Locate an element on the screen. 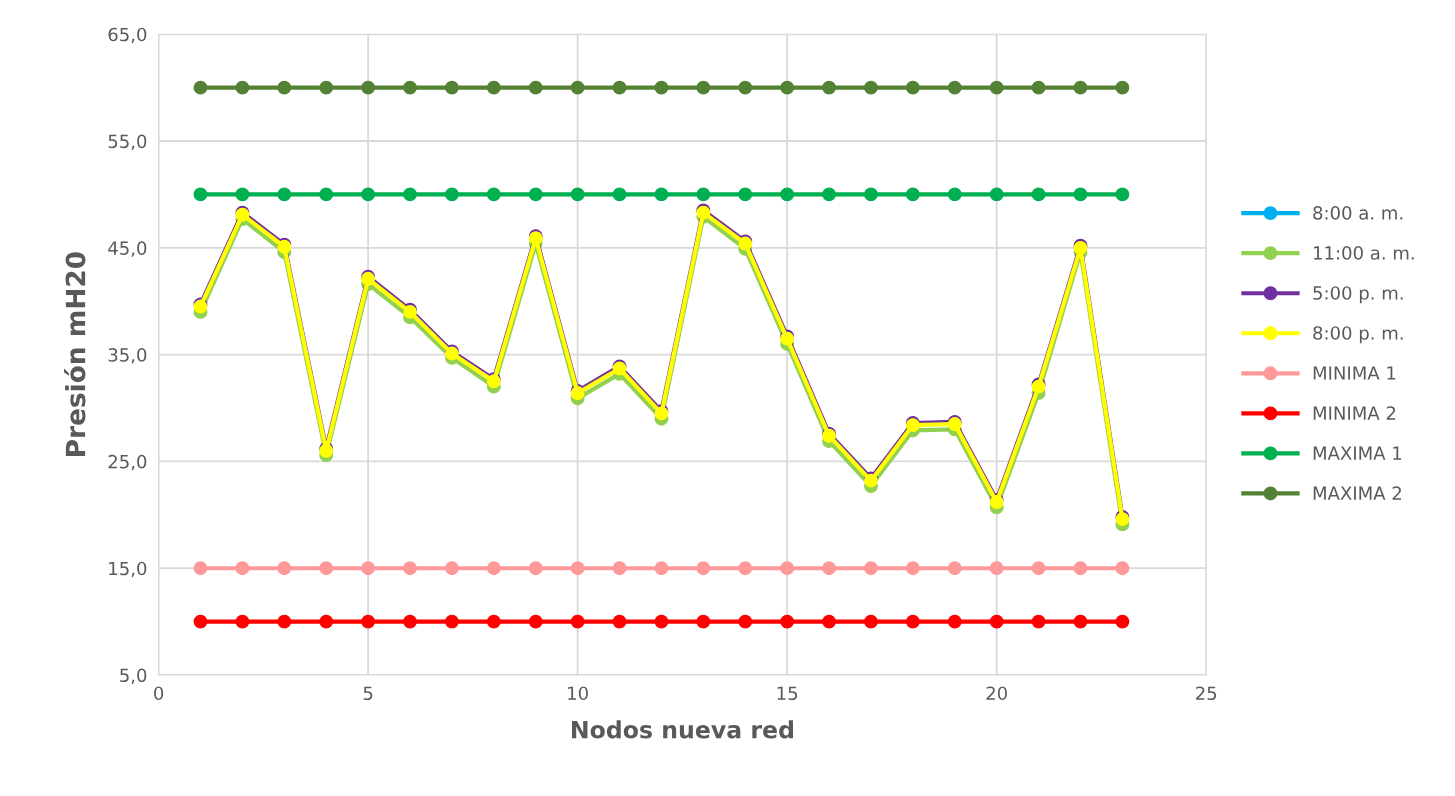  y-tick-label: 25,0 is located at coordinates (127, 462).